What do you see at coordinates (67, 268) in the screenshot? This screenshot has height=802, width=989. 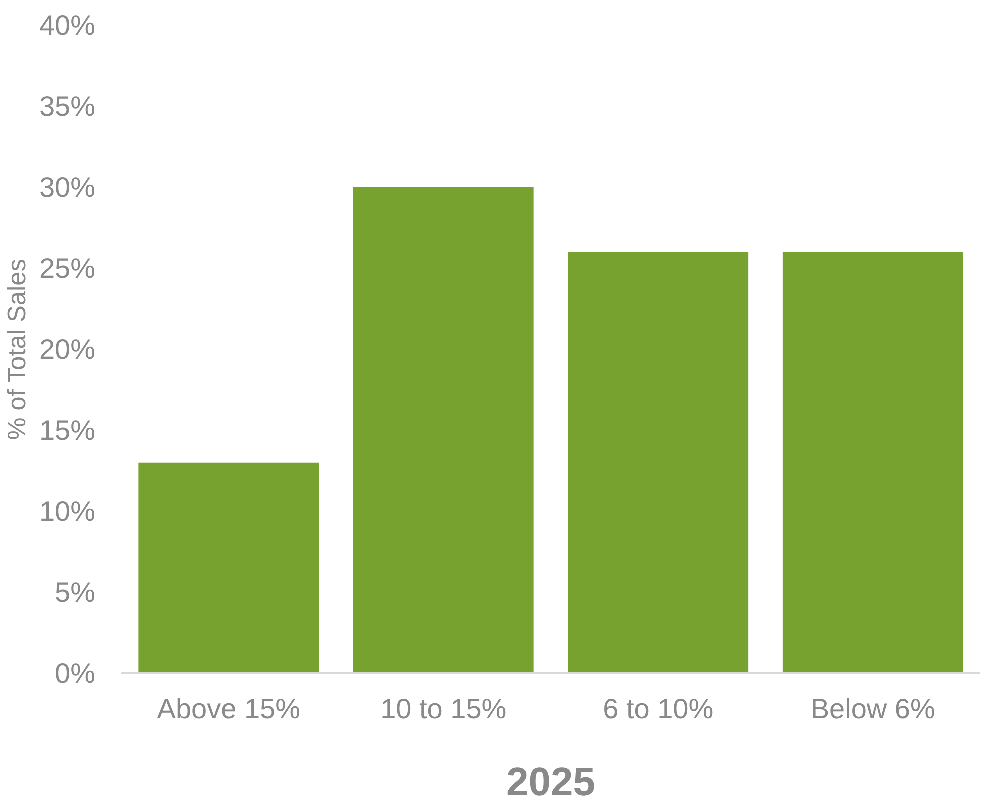 I see `y-tick-label: 25%` at bounding box center [67, 268].